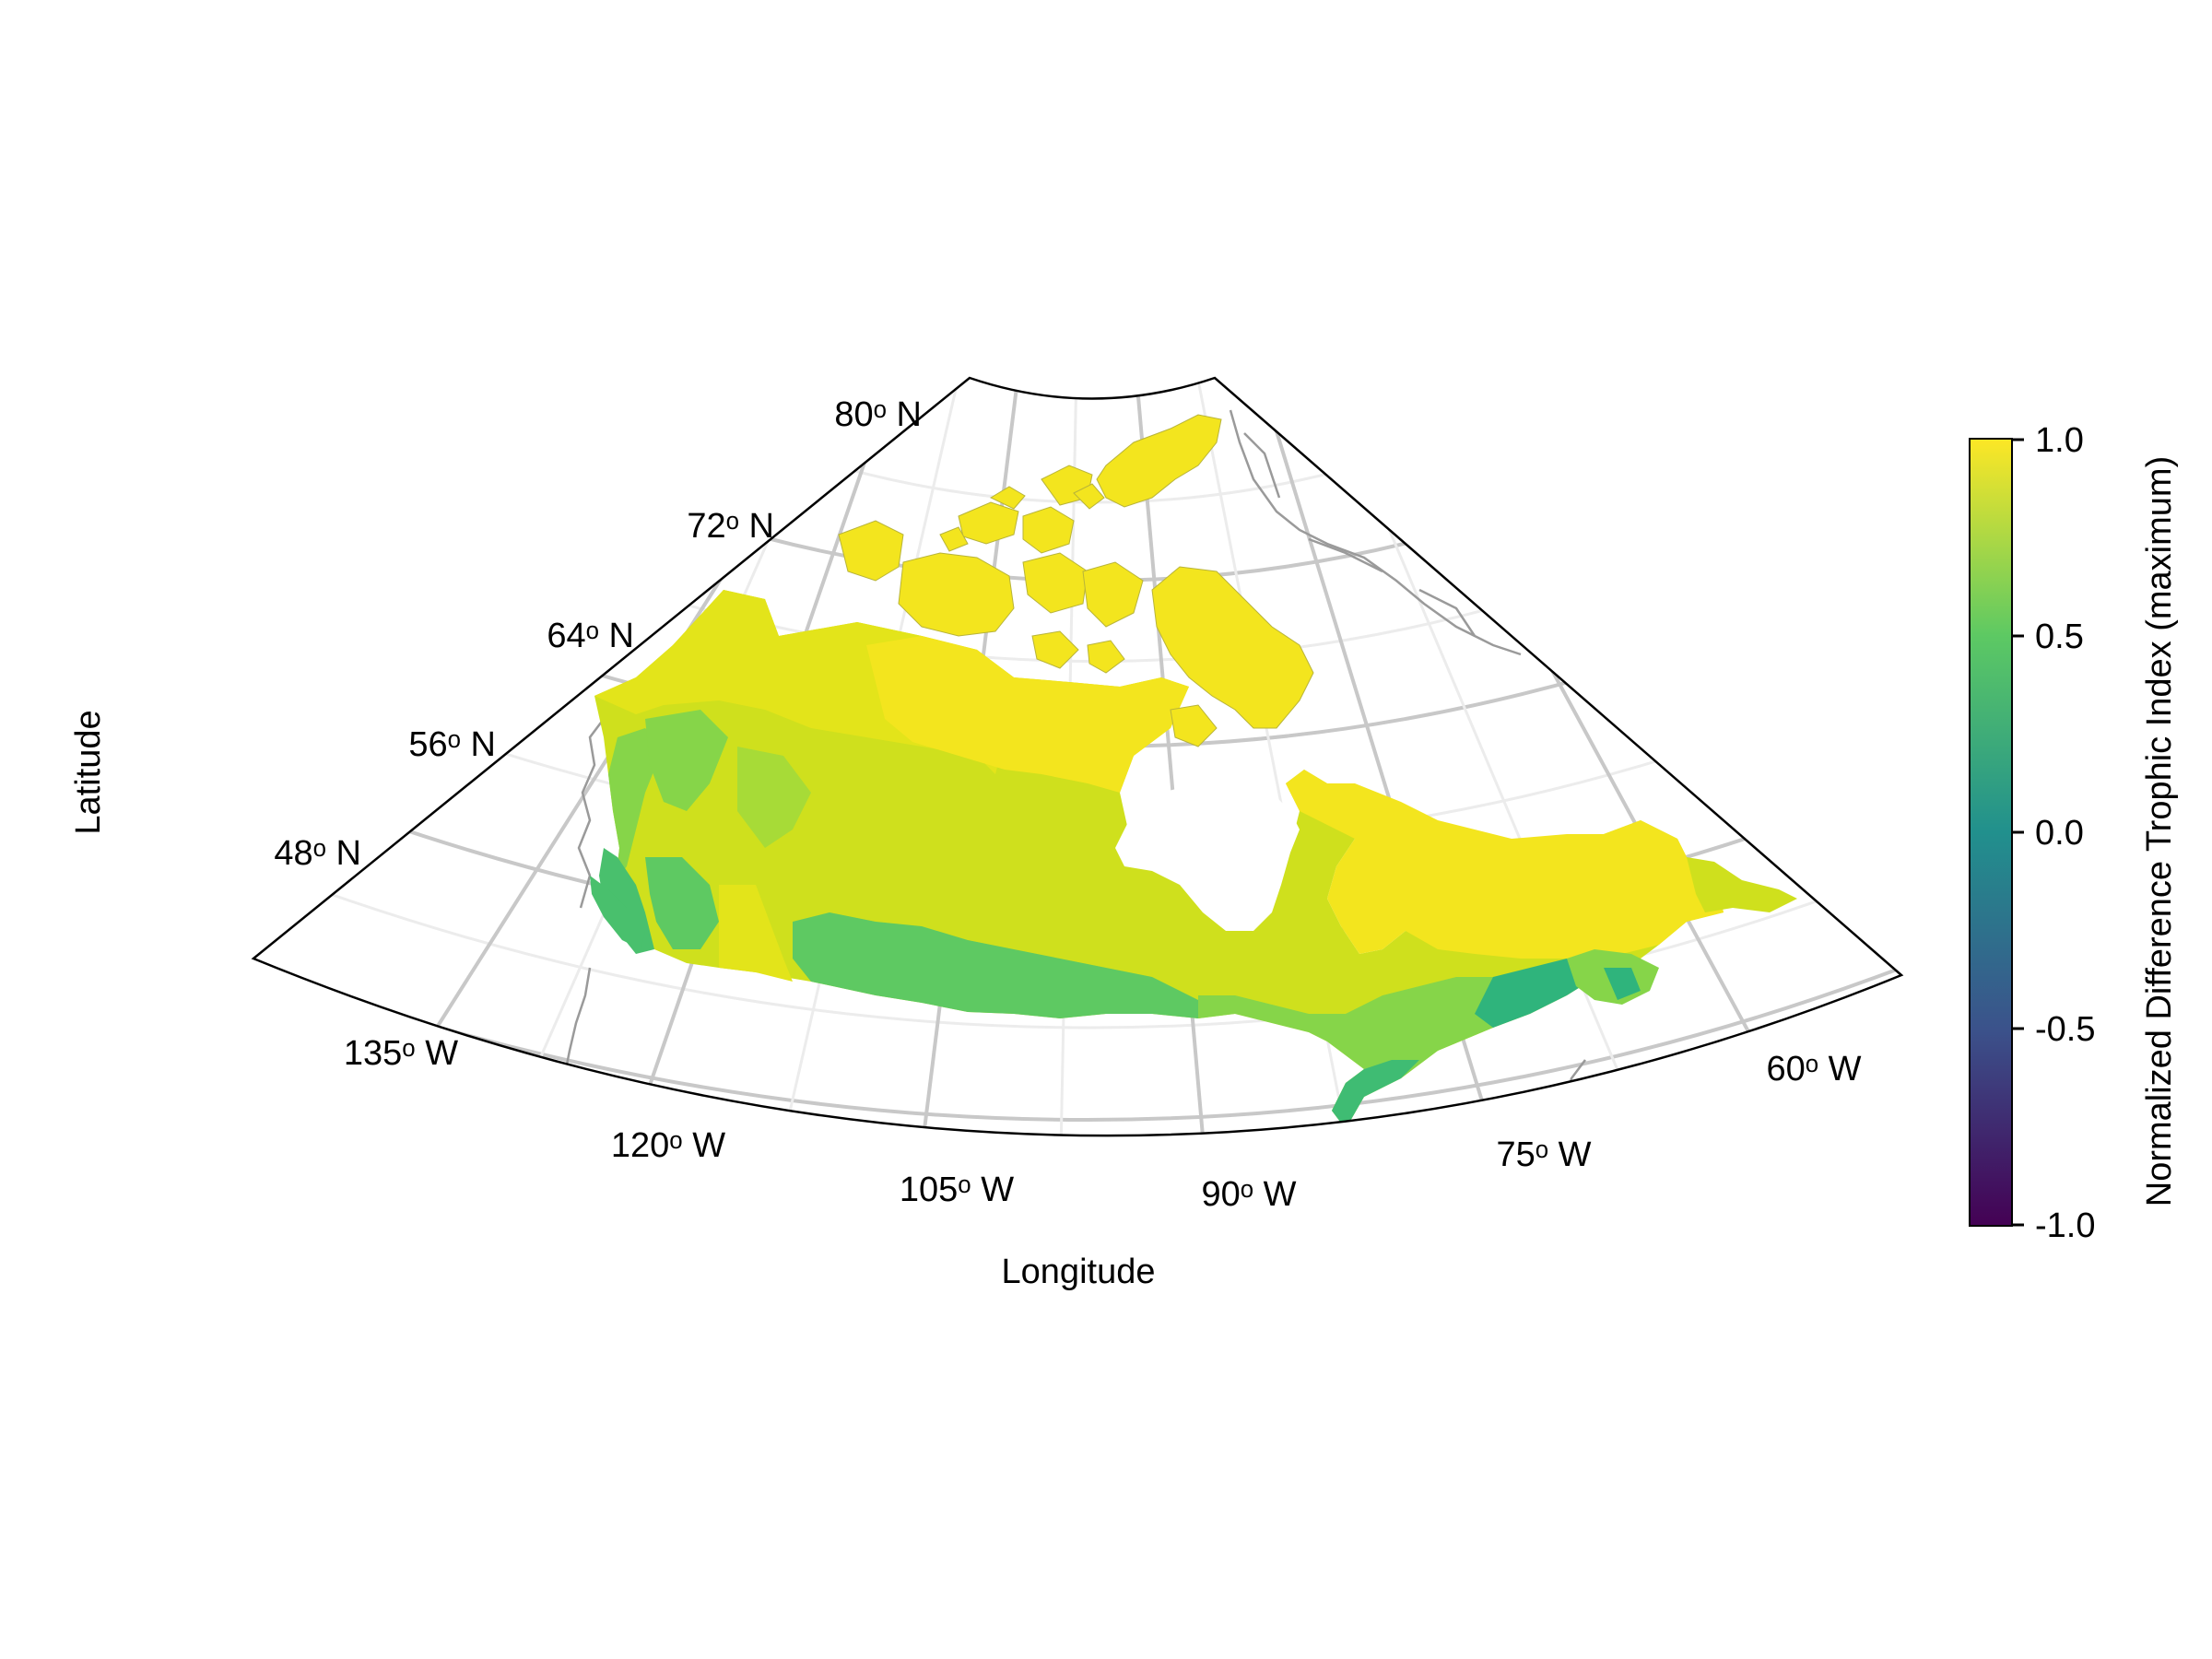 Image resolution: width=2212 pixels, height=1659 pixels. What do you see at coordinates (2059, 637) in the screenshot?
I see `colorbar-tick-0.5: 0.5` at bounding box center [2059, 637].